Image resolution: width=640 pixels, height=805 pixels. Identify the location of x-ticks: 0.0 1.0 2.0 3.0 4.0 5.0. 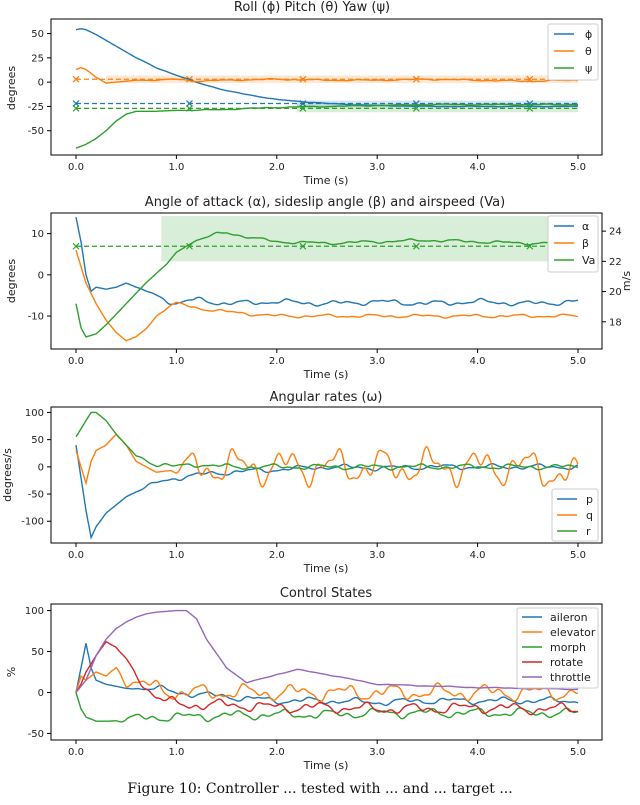
(327, 164).